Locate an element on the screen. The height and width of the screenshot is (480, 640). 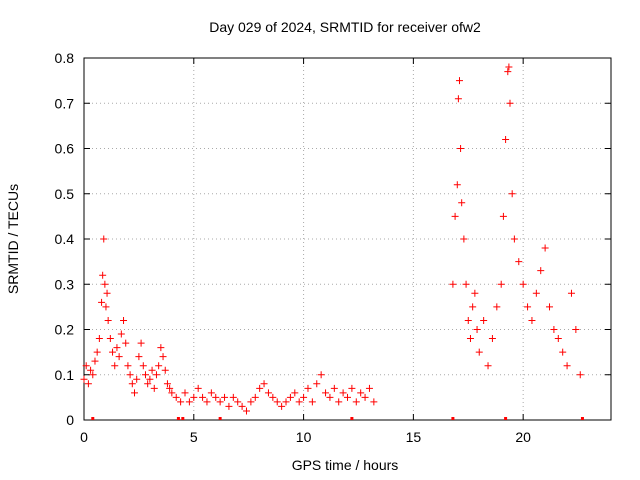
y-tick-label: 0.3 is located at coordinates (65, 284).